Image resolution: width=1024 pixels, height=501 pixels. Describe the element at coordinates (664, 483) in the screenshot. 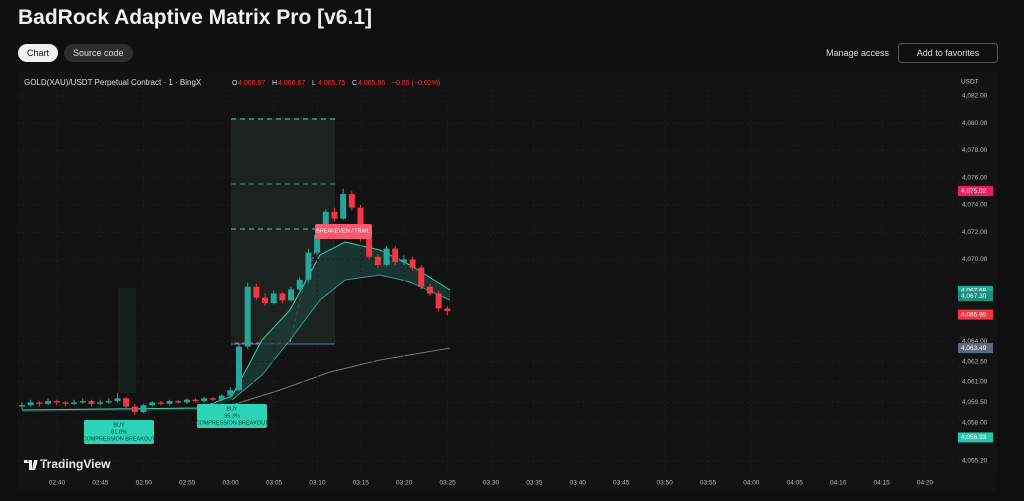

I see `x-tick-label: 03:50` at that location.